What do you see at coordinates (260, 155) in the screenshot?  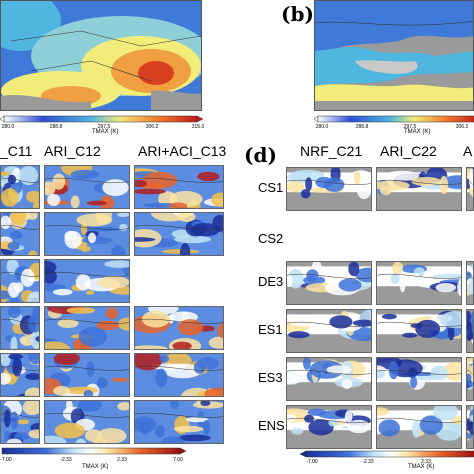 I see `panel-d-letter: (d)` at bounding box center [260, 155].